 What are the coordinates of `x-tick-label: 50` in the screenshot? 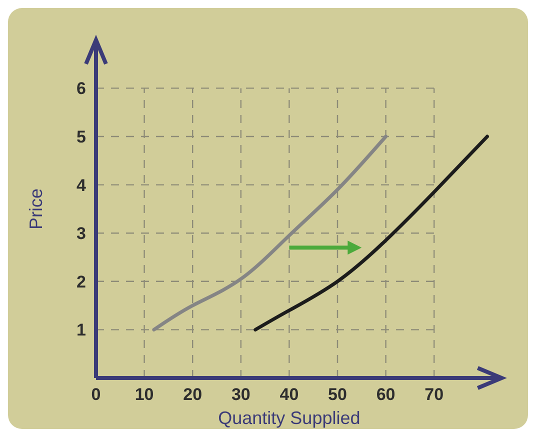 It's located at (337, 394).